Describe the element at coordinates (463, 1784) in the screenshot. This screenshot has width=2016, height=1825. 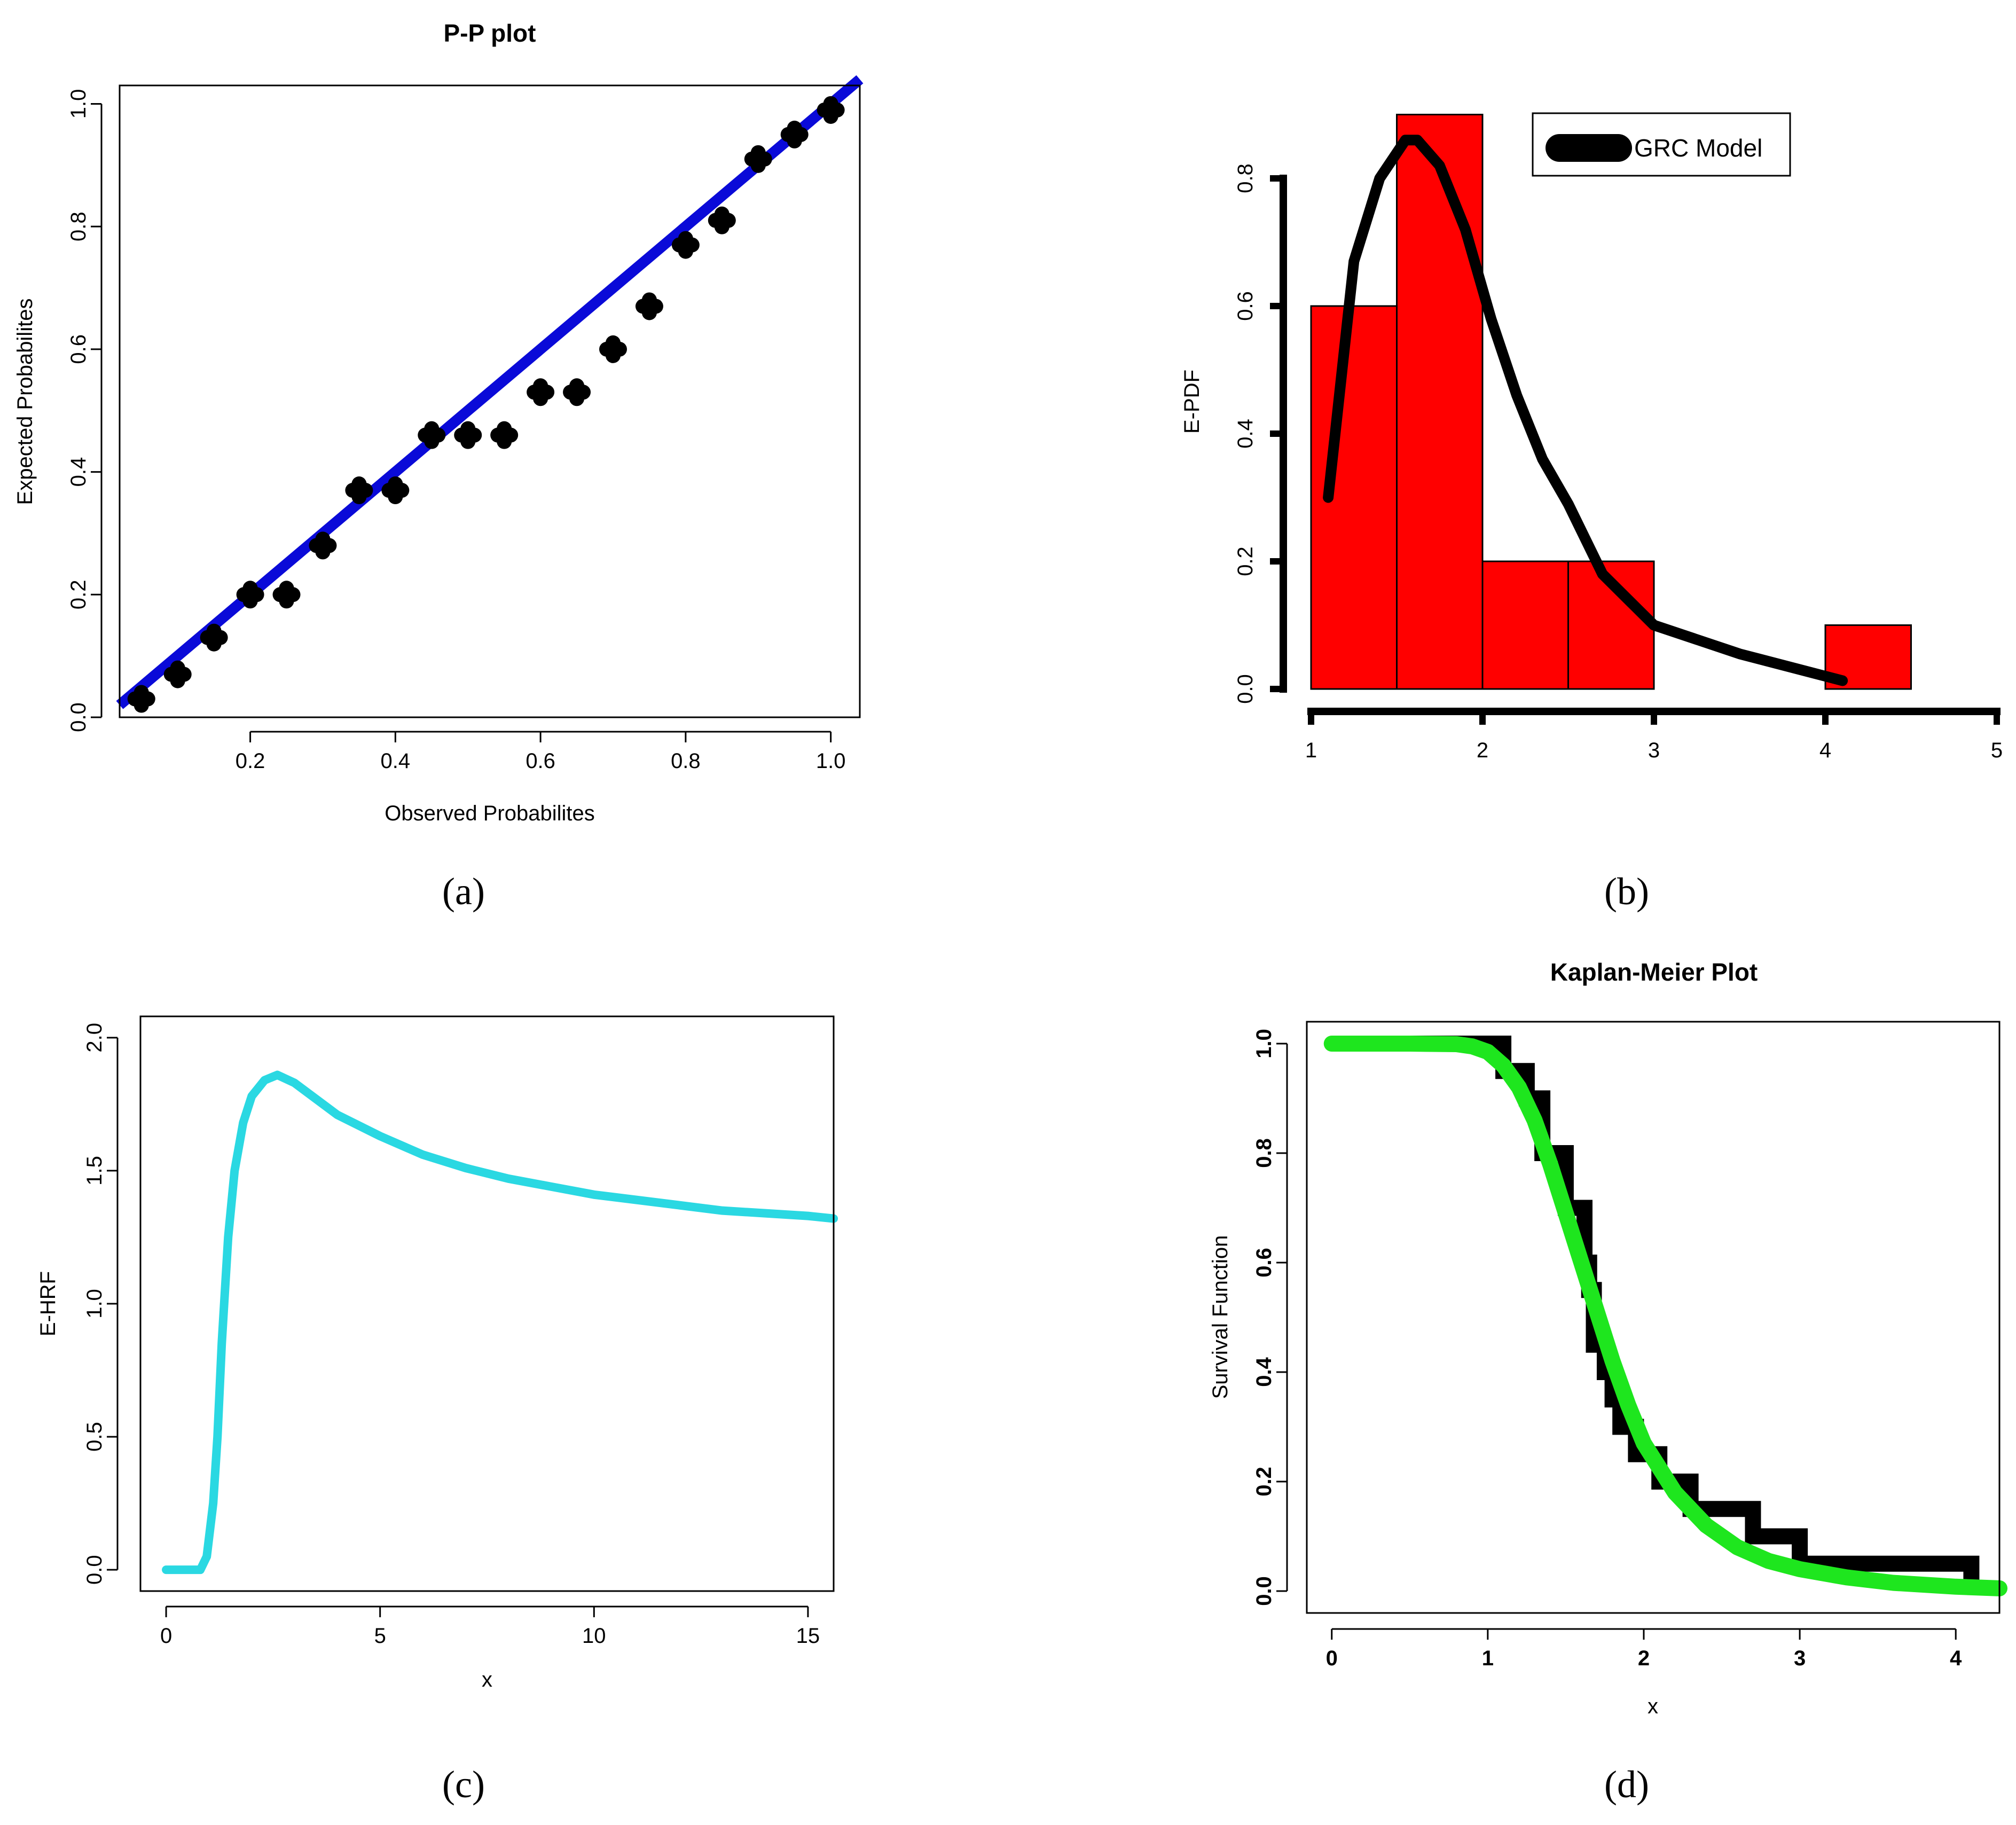
I see `panel-c-caption: (c)` at that location.